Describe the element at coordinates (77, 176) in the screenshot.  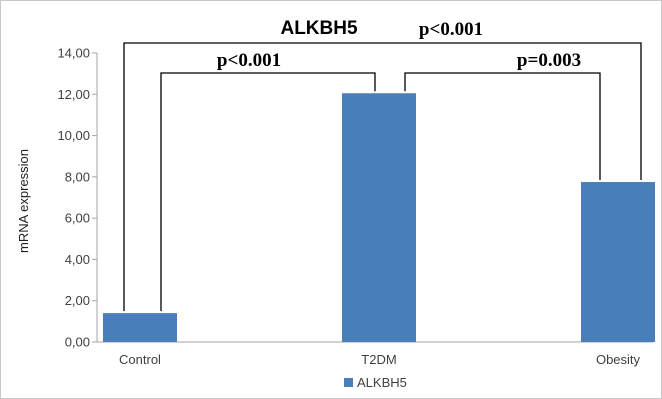
I see `y-tick-label: 8,00` at that location.